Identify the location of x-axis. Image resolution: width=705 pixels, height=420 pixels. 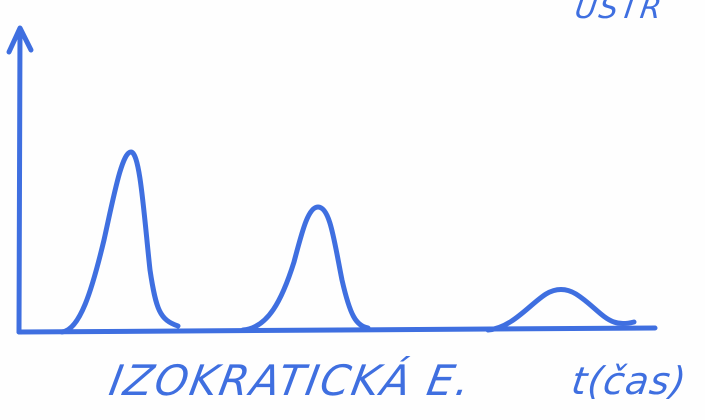
(337, 330).